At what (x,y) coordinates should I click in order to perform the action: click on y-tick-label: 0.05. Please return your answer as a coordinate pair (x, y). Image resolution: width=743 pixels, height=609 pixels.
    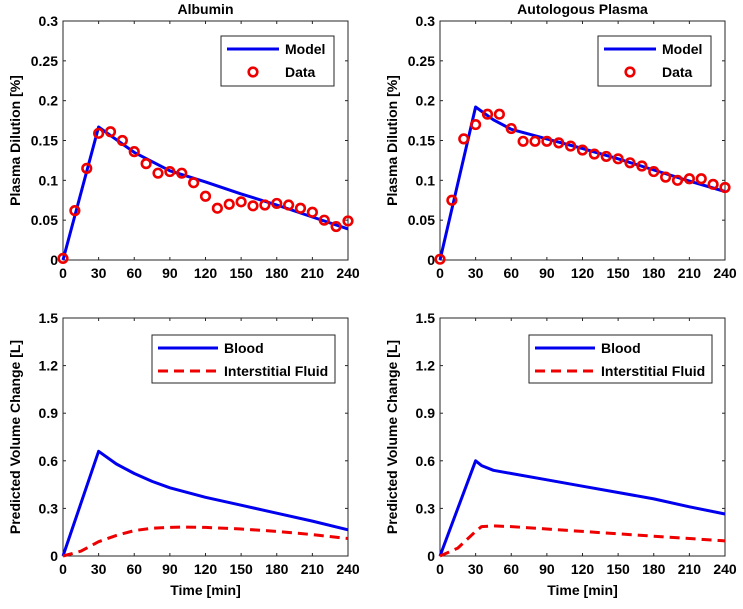
    Looking at the image, I should click on (421, 220).